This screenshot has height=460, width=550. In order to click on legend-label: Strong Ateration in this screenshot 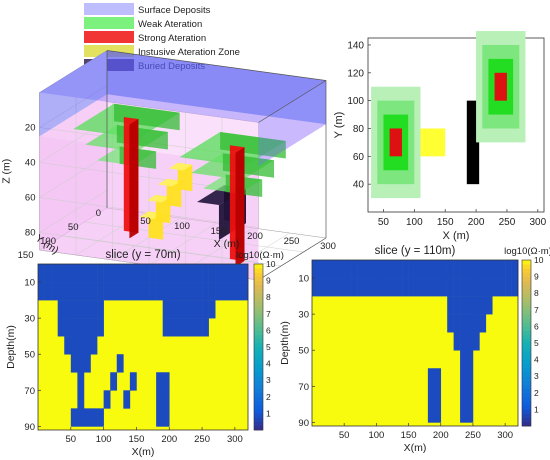, I will do `click(172, 38)`.